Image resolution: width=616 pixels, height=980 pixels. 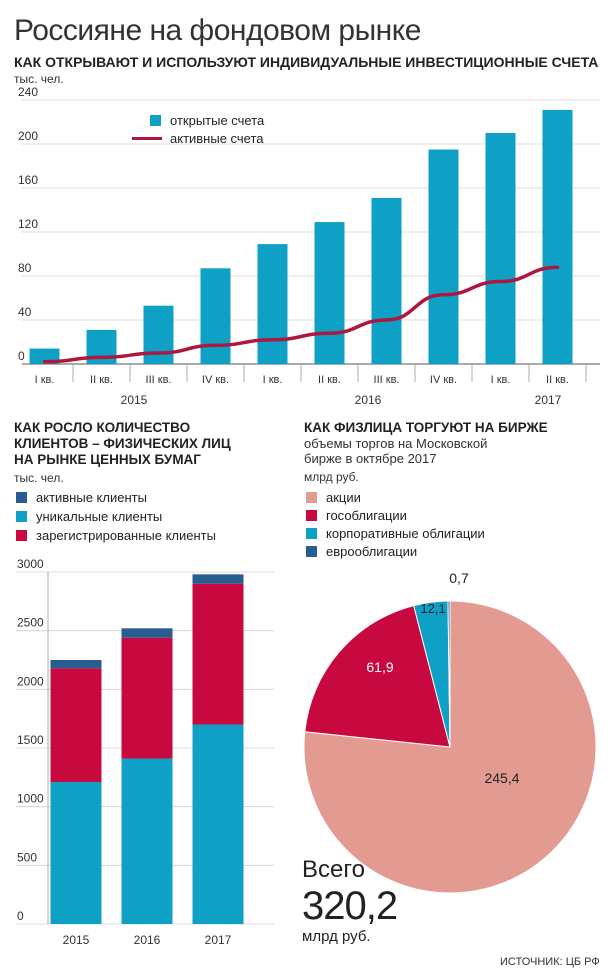 I want to click on iis-chart-y-ticks: 0 40 80 120 160 200 240, so click(x=28, y=224).